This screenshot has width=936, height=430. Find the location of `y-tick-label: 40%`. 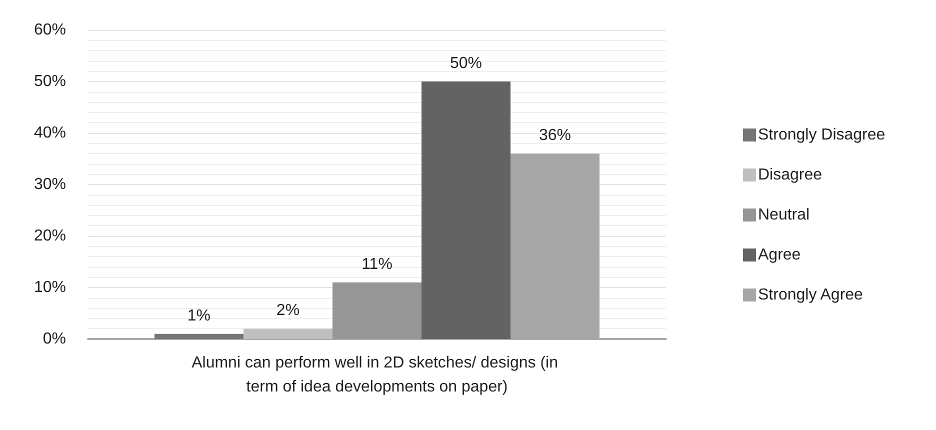

y-tick-label: 40% is located at coordinates (50, 133).